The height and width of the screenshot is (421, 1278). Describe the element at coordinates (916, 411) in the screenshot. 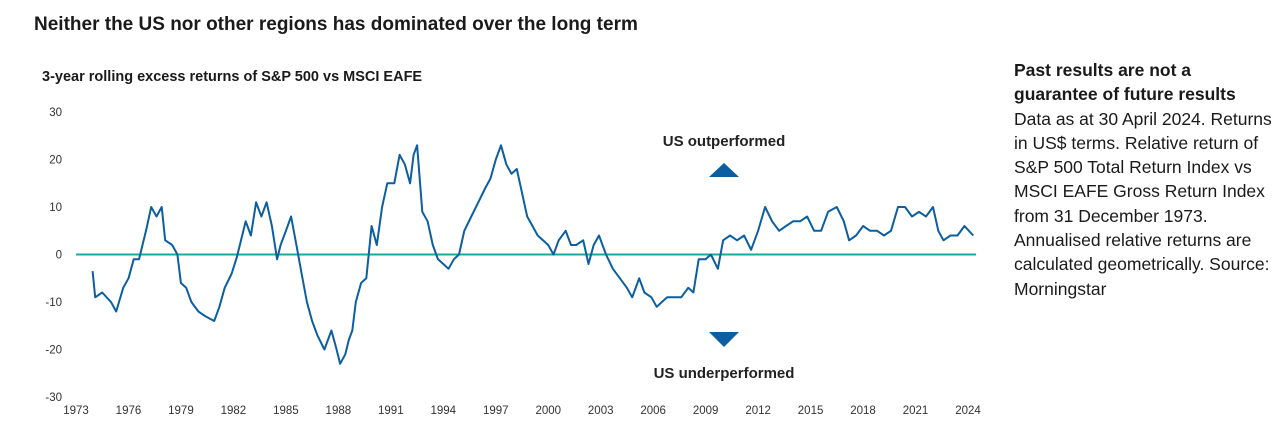

I see `x-tick-label: 2021` at that location.